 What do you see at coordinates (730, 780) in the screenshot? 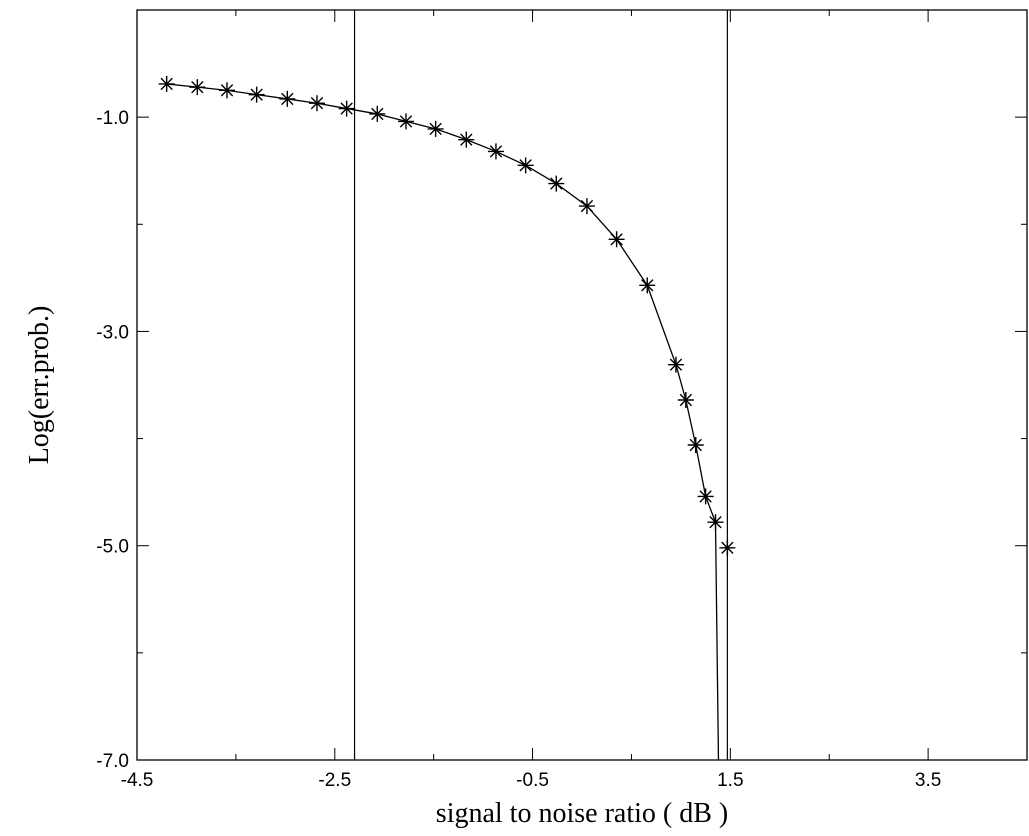
I see `x-tick-label: 1.5` at bounding box center [730, 780].